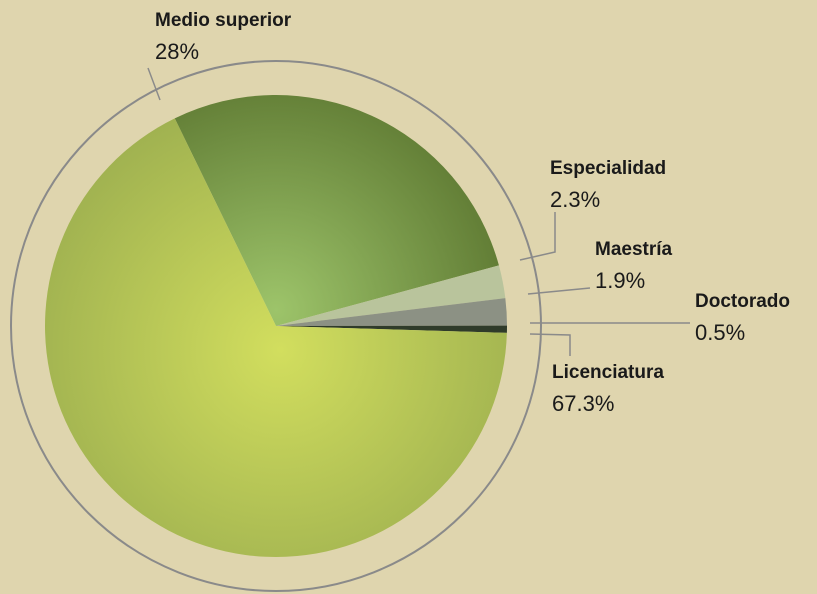 This screenshot has width=817, height=594. Describe the element at coordinates (620, 280) in the screenshot. I see `slice-percent: 1.9%` at that location.